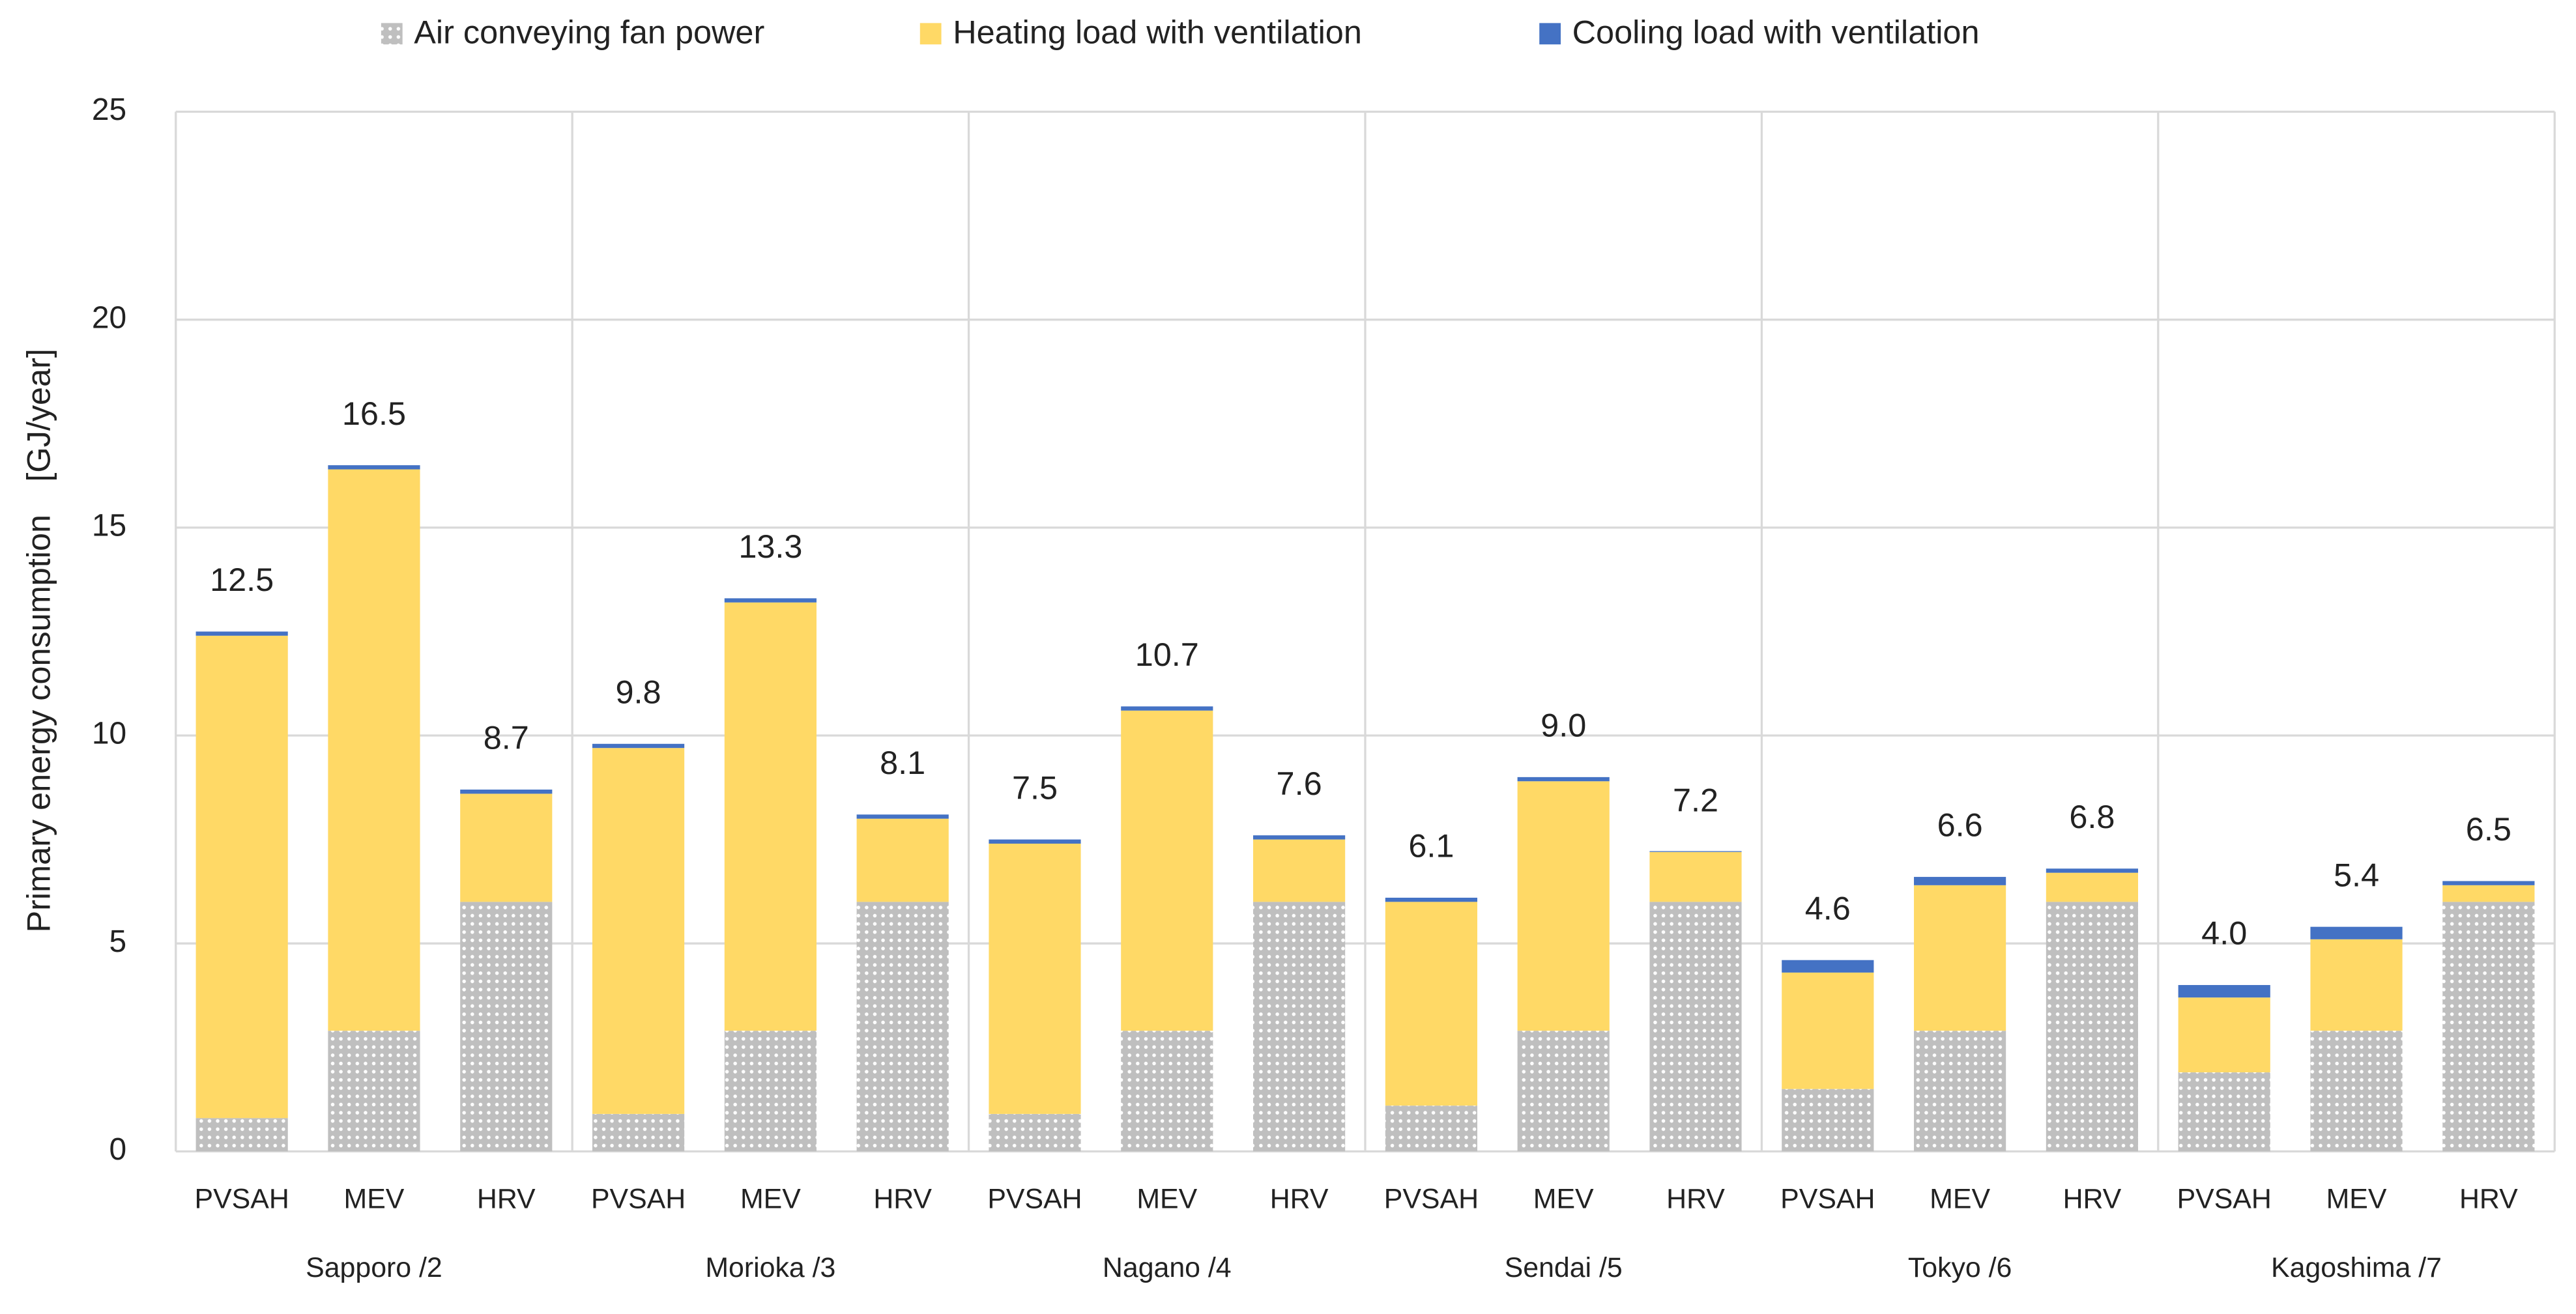 Image resolution: width=2576 pixels, height=1314 pixels. What do you see at coordinates (374, 414) in the screenshot?
I see `total-label: 16.5` at bounding box center [374, 414].